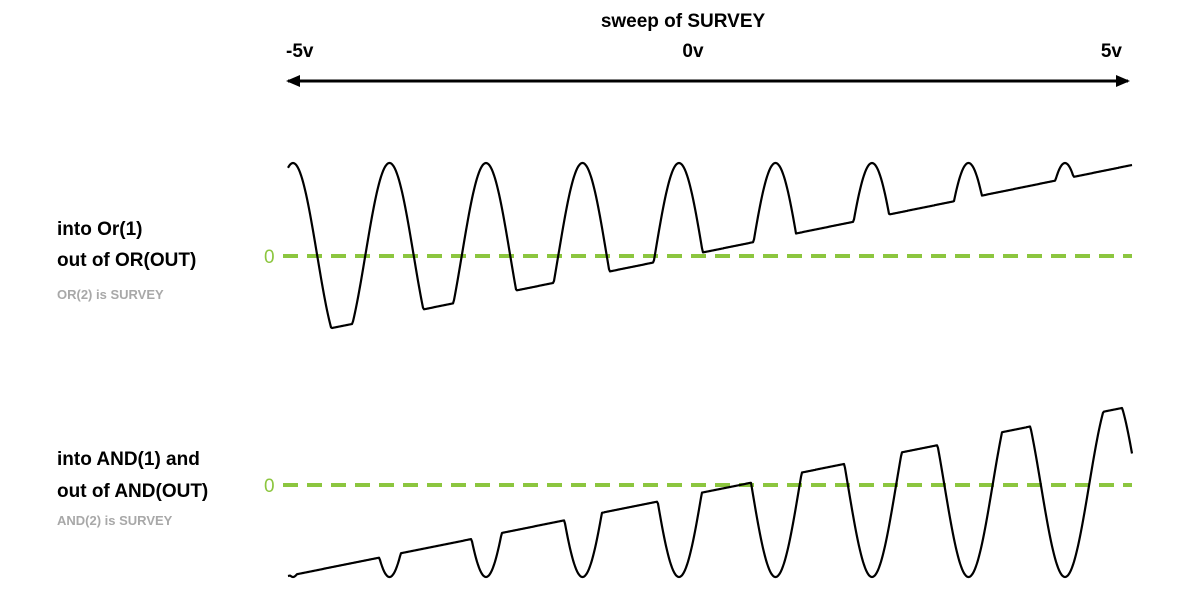 Image resolution: width=1200 pixels, height=594 pixels. What do you see at coordinates (132, 491) in the screenshot?
I see `and-label-line2: out of AND(OUT)` at bounding box center [132, 491].